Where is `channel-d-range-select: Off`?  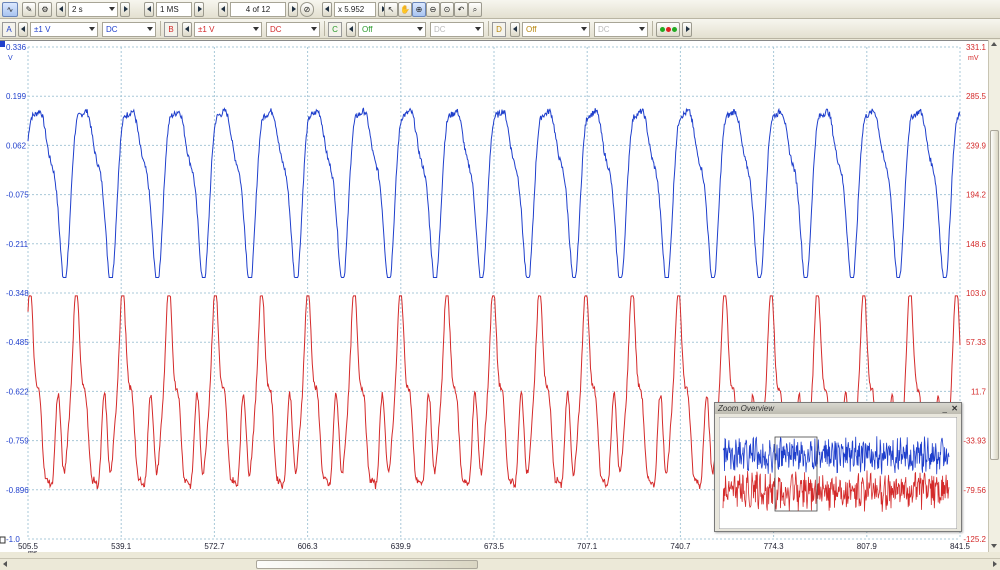
channel-d-range-select: Off is located at coordinates (556, 29).